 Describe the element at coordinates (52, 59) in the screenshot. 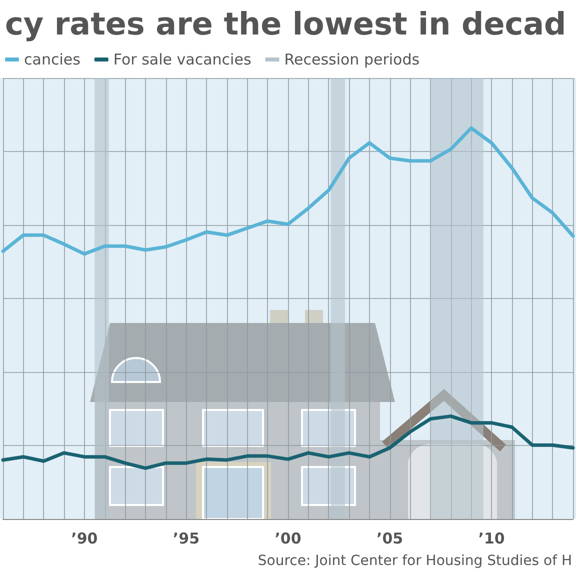

I see `legend-label: cancies` at that location.